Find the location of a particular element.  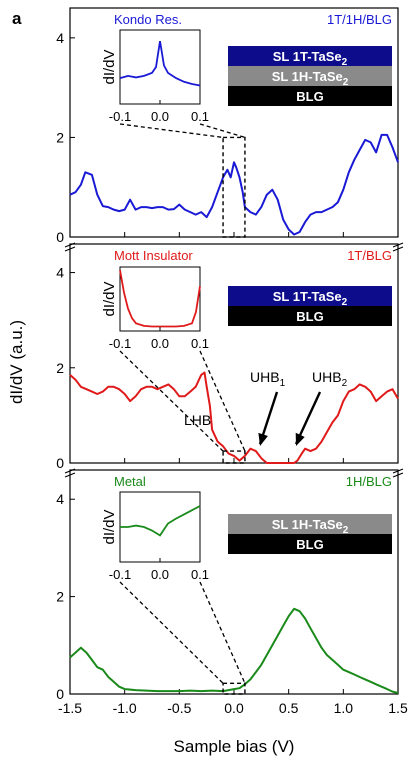

panel-right-label: 1T/BLG is located at coordinates (369, 255).